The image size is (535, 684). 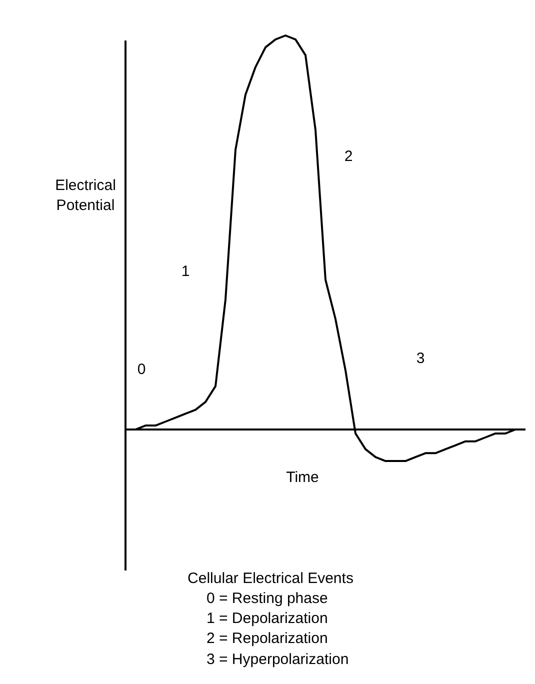 I want to click on annotation: 3, so click(x=420, y=358).